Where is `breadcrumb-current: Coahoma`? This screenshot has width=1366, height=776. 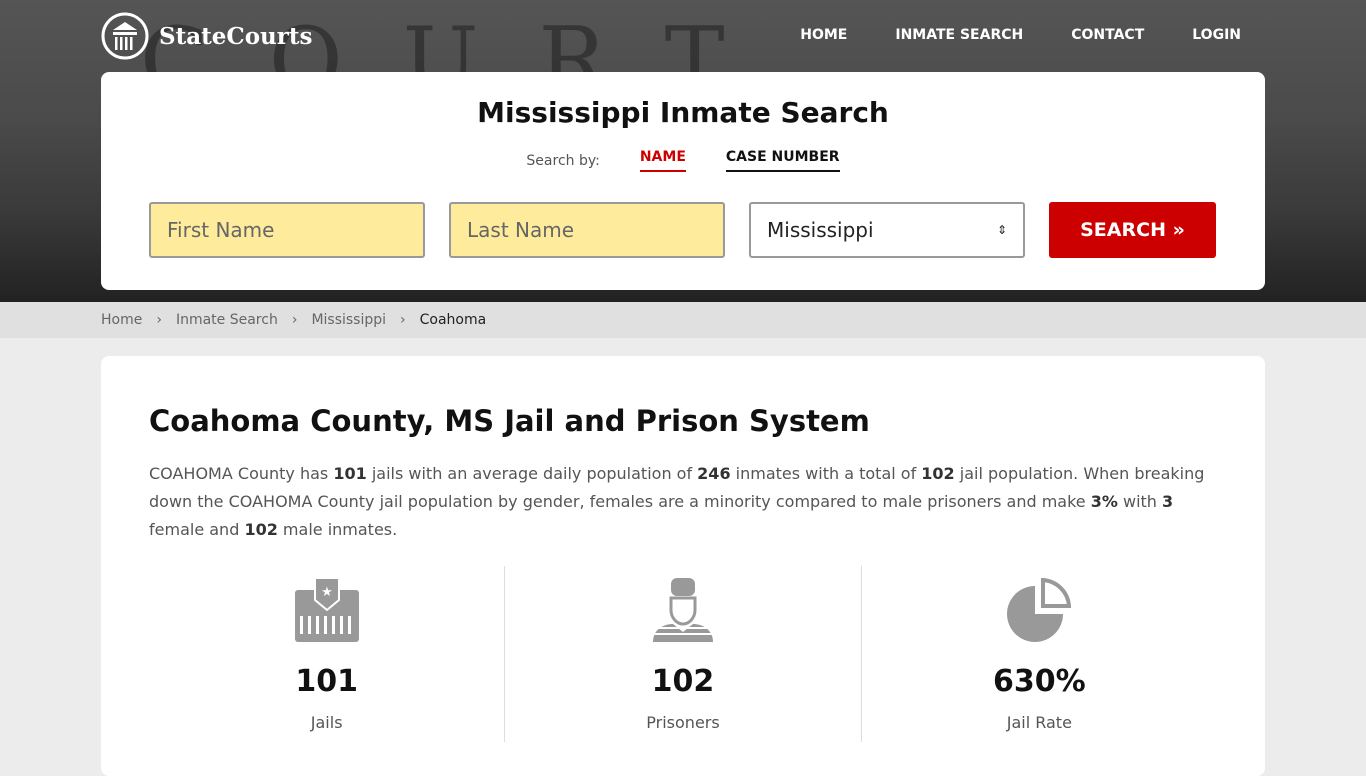
breadcrumb-current: Coahoma is located at coordinates (453, 320).